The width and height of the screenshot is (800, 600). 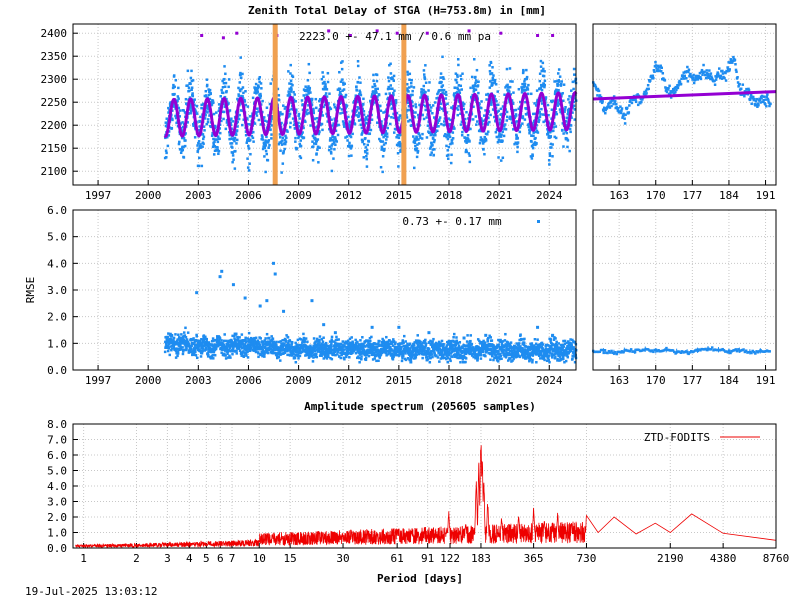 What do you see at coordinates (30, 290) in the screenshot?
I see `rmse-ylabel: RMSE` at bounding box center [30, 290].